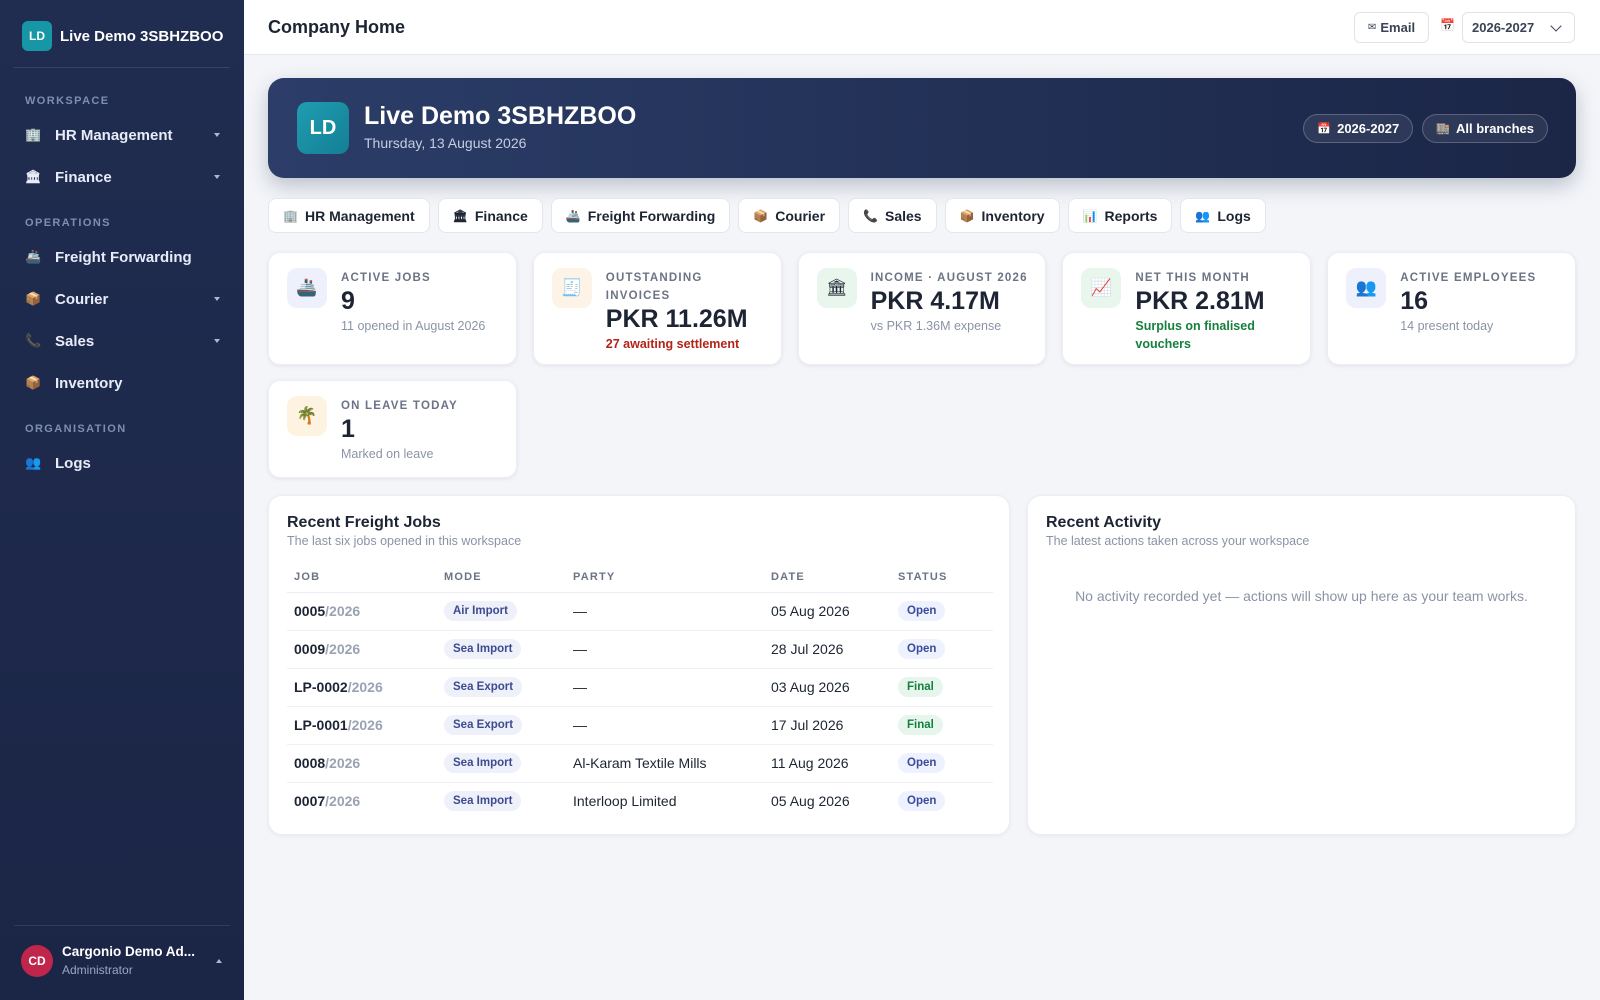 The image size is (1600, 1000). I want to click on nav-label: Freight Forwarding, so click(123, 257).